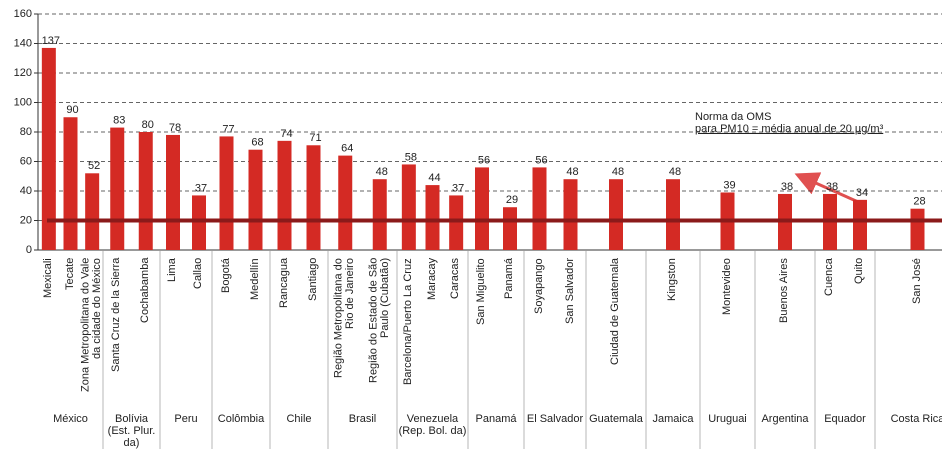 The height and width of the screenshot is (449, 942). I want to click on x-tick-label: Kingston, so click(672, 279).